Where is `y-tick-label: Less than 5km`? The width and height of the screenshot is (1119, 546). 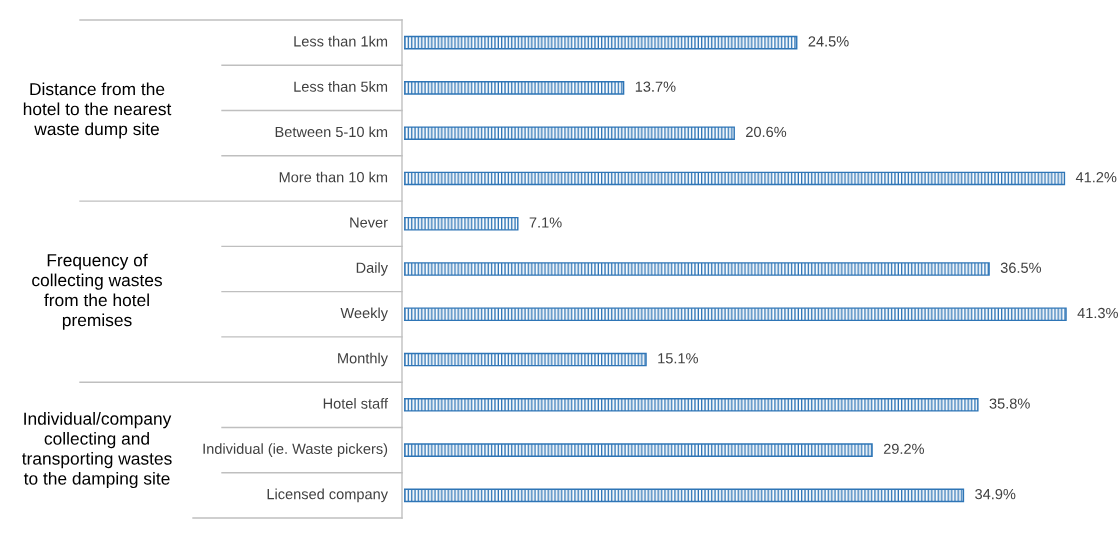 y-tick-label: Less than 5km is located at coordinates (341, 86).